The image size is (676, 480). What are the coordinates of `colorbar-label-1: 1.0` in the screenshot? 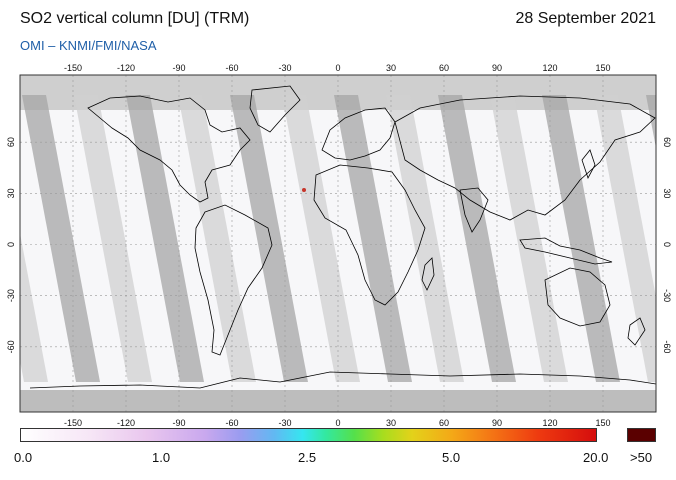 It's located at (161, 457).